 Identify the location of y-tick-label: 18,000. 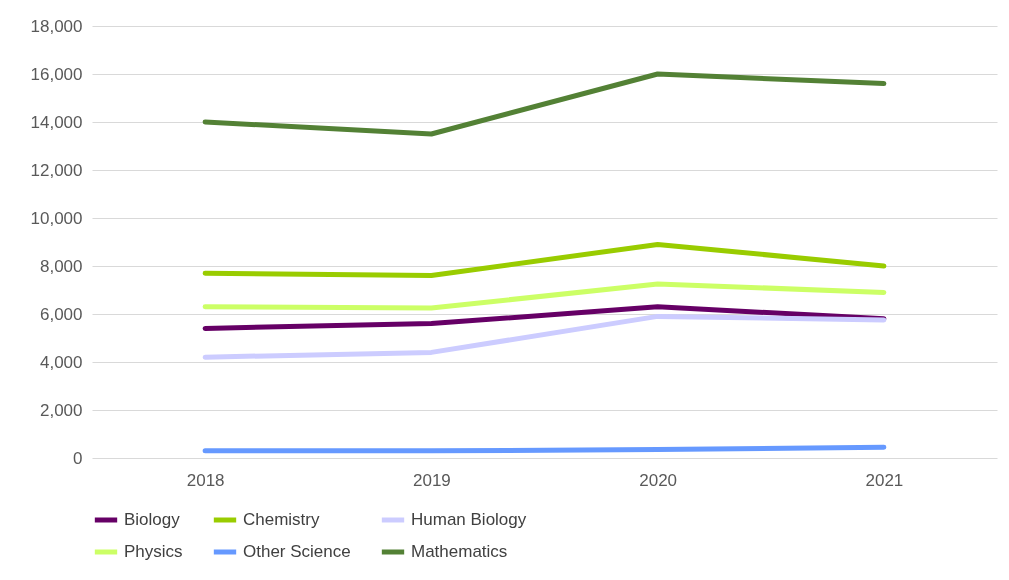
(56, 26).